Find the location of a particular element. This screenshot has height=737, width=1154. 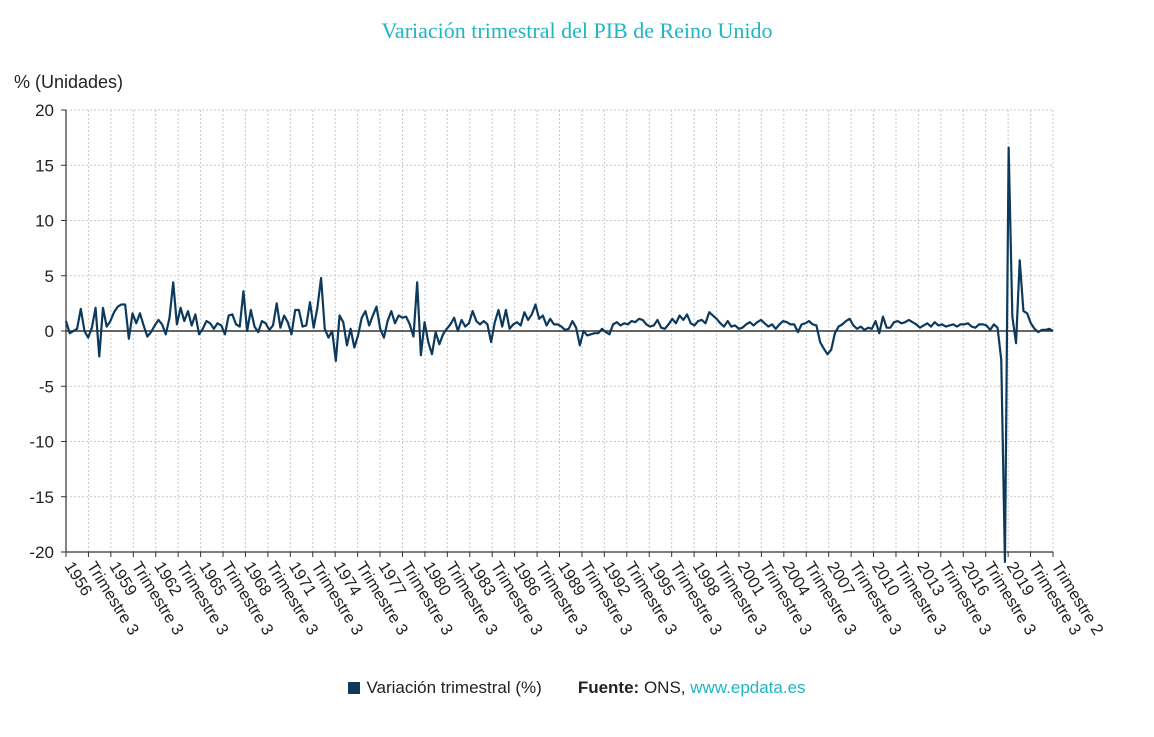

y-tick-label: 0 is located at coordinates (49, 331).